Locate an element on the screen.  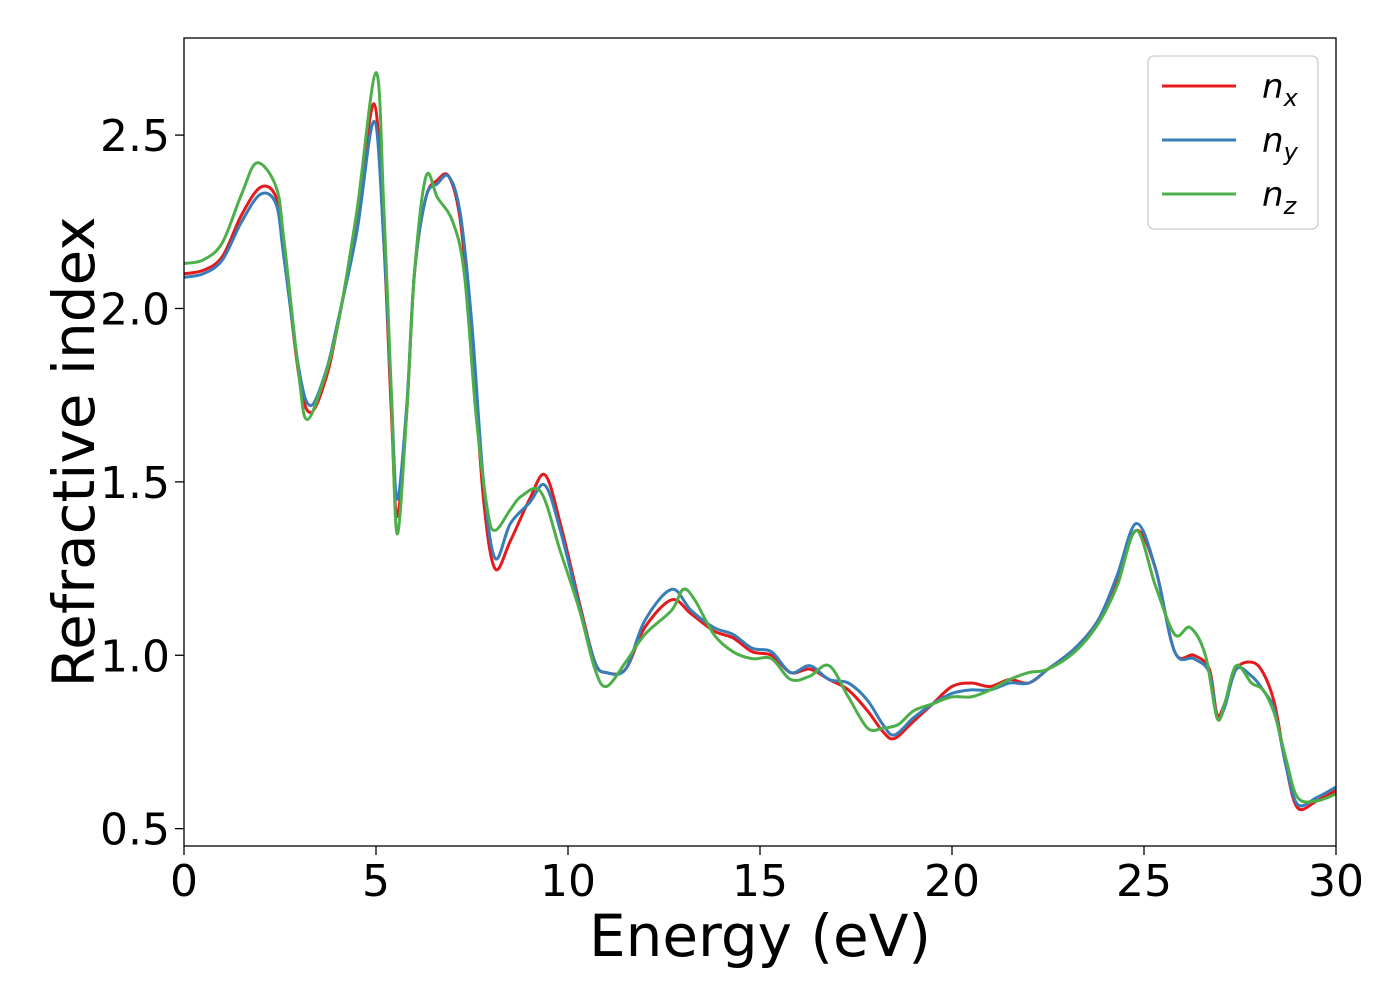
y-tick-label: 0.5 is located at coordinates (135, 830).